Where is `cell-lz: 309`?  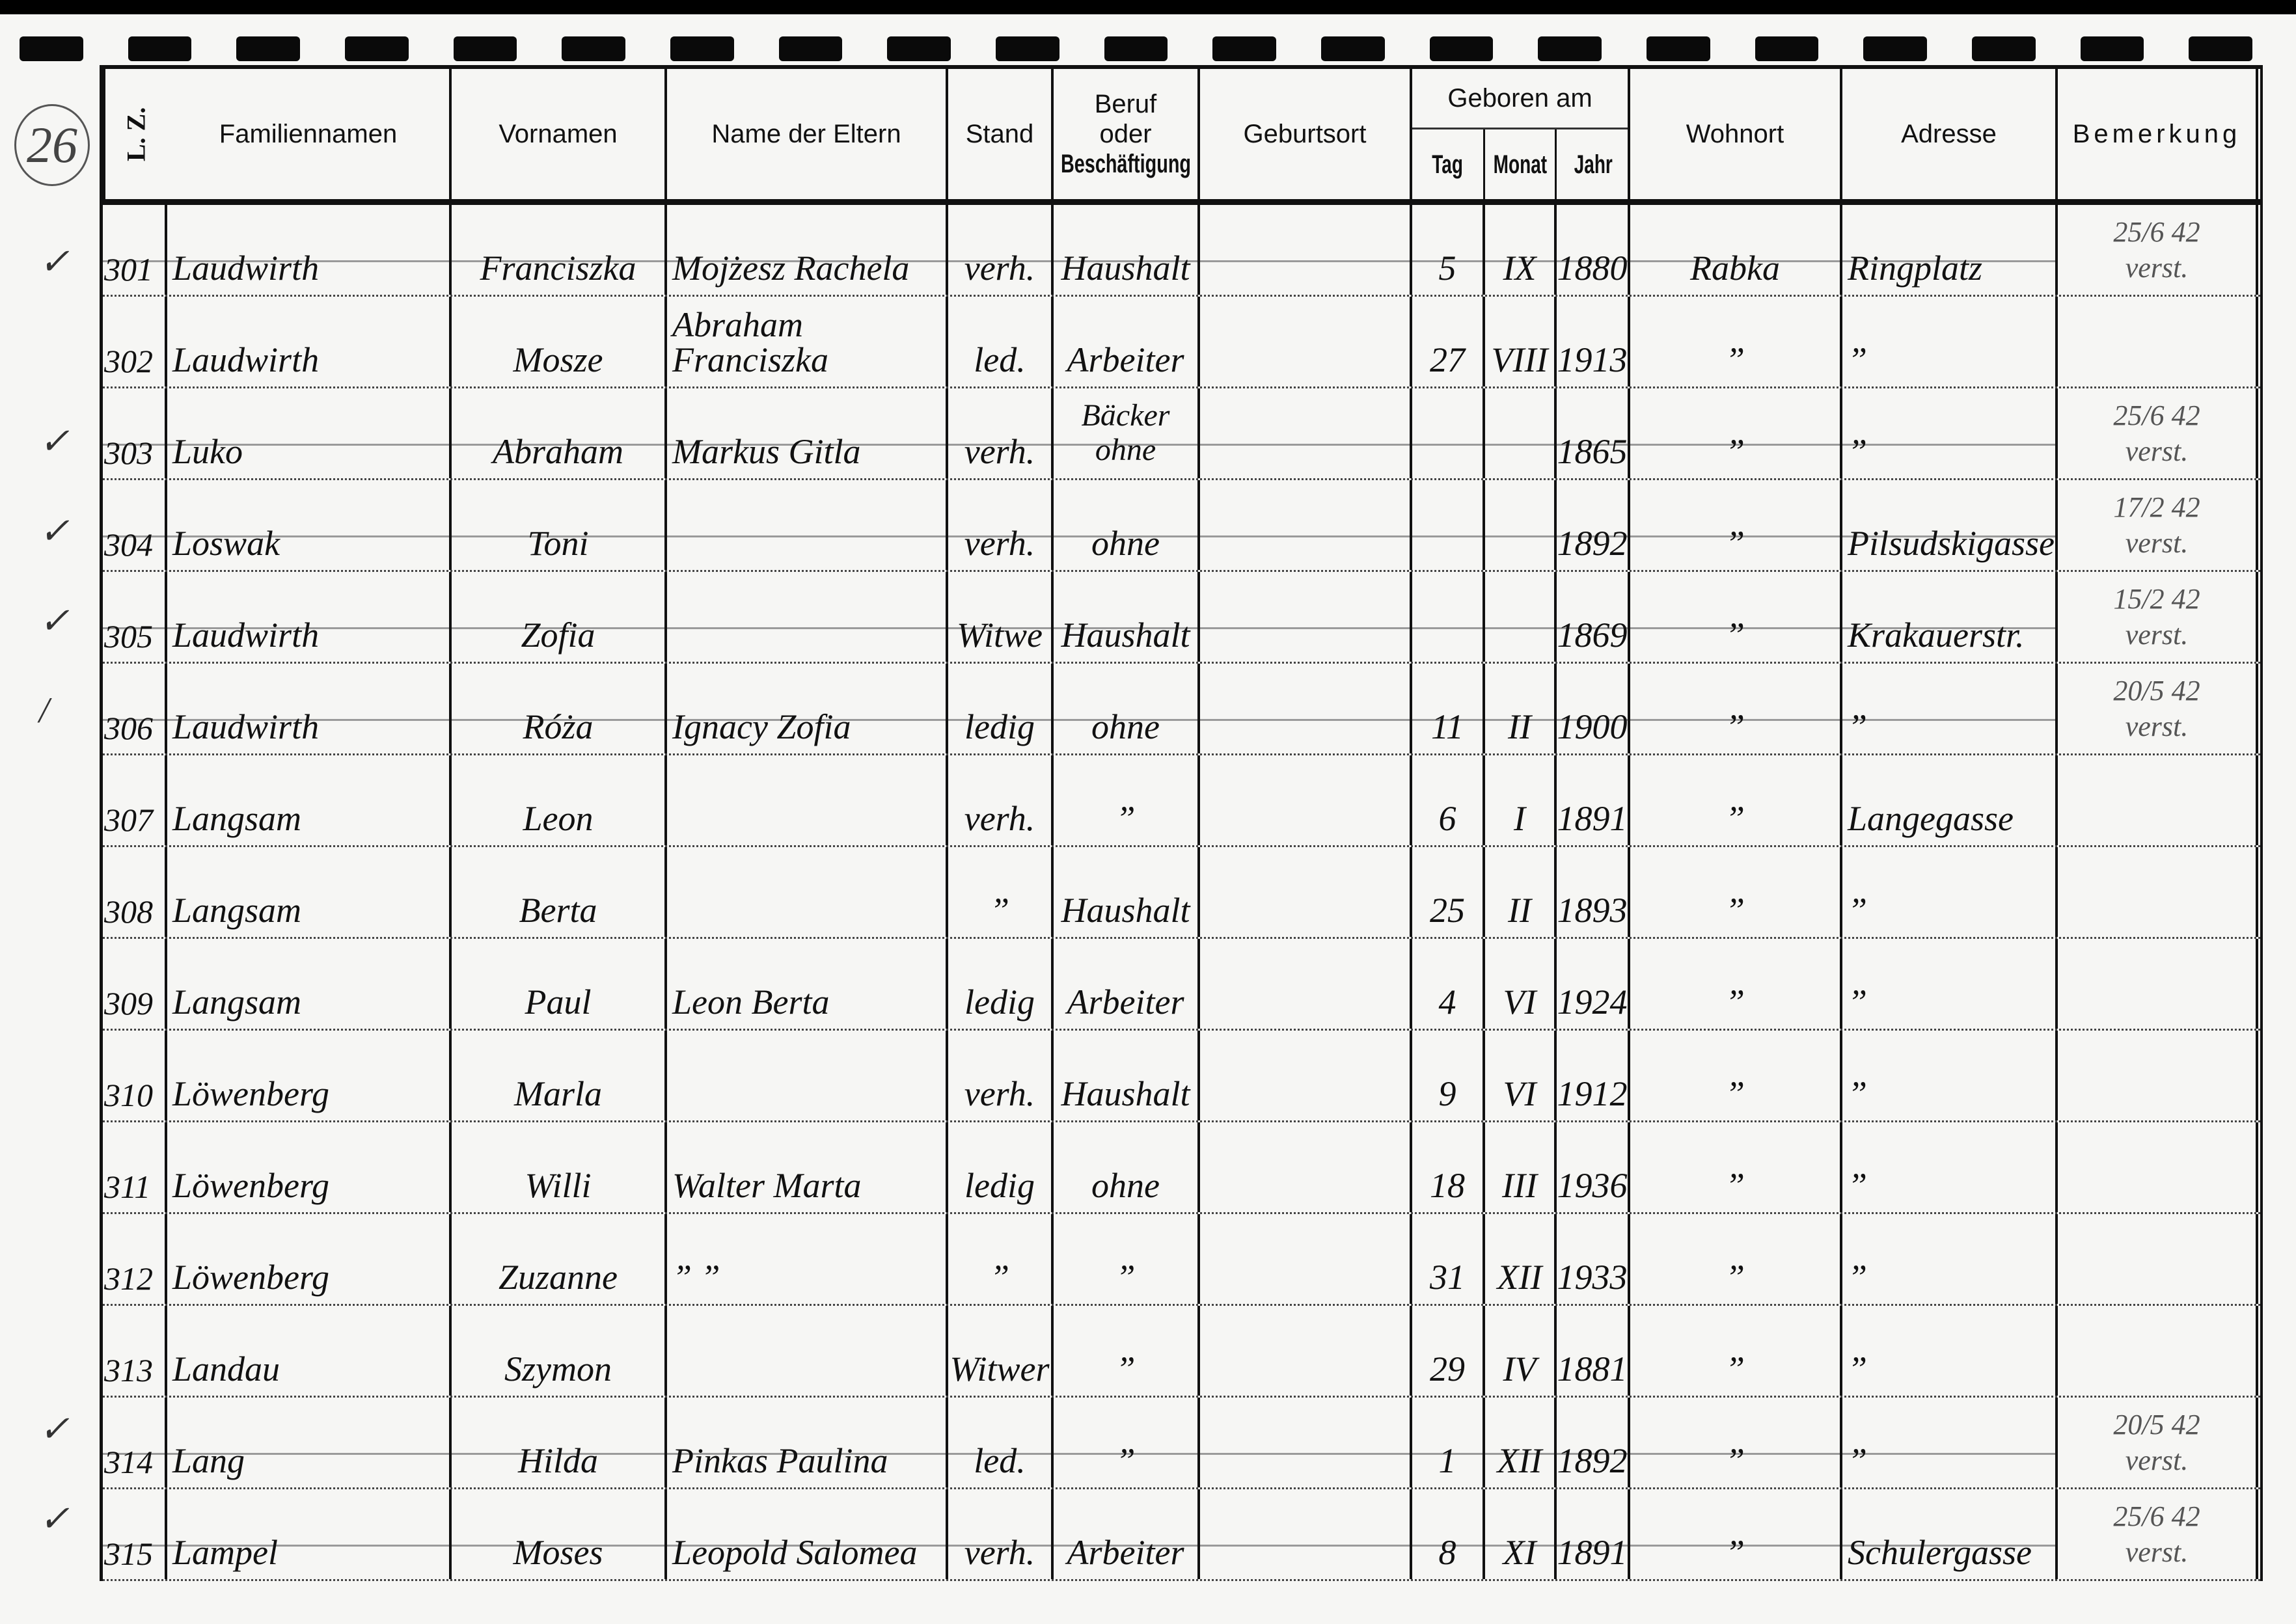
cell-lz: 309 is located at coordinates (135, 984).